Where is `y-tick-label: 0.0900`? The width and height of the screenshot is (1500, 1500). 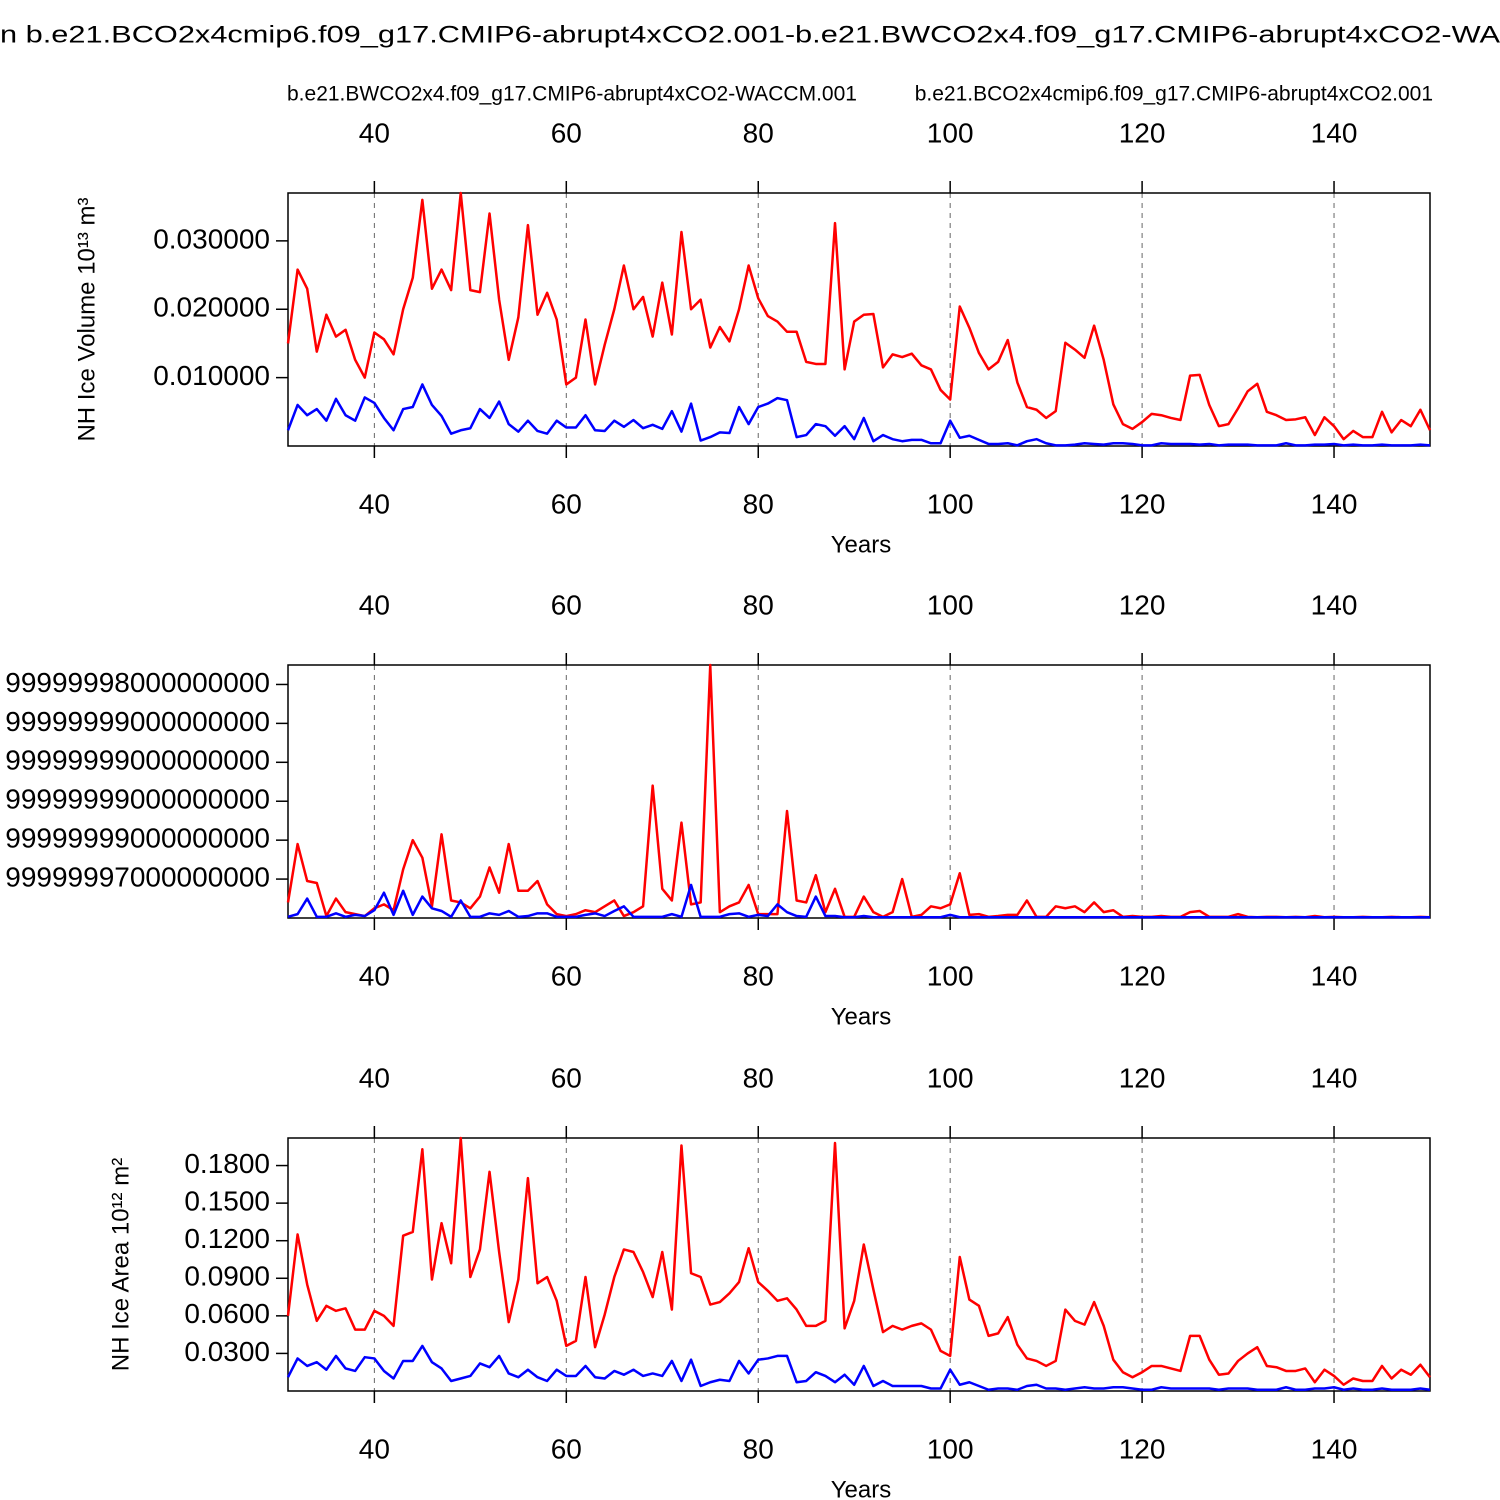
y-tick-label: 0.0900 is located at coordinates (227, 1276).